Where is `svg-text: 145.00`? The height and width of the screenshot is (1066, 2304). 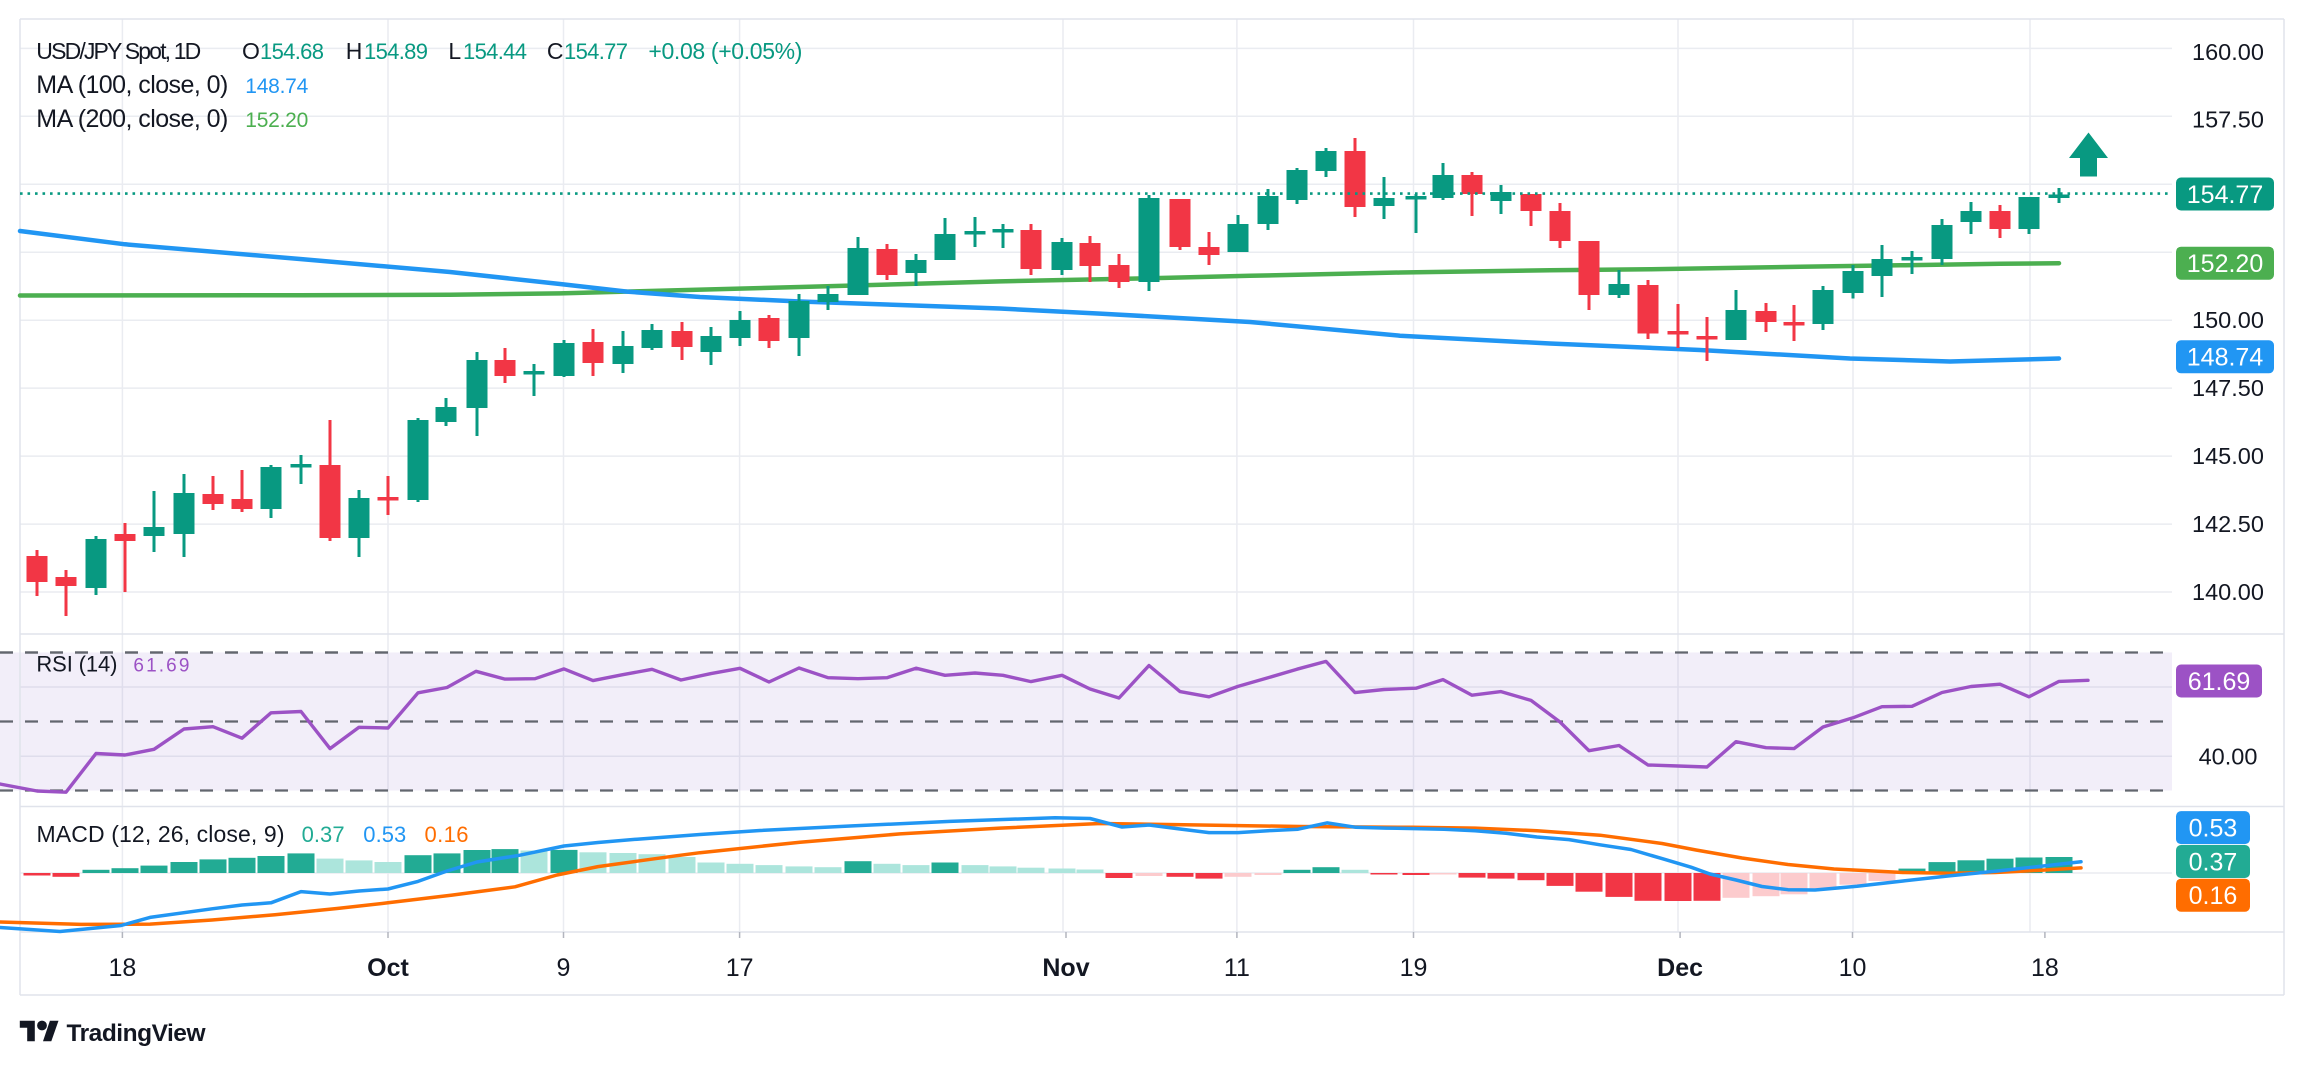
svg-text: 145.00 is located at coordinates (2228, 456).